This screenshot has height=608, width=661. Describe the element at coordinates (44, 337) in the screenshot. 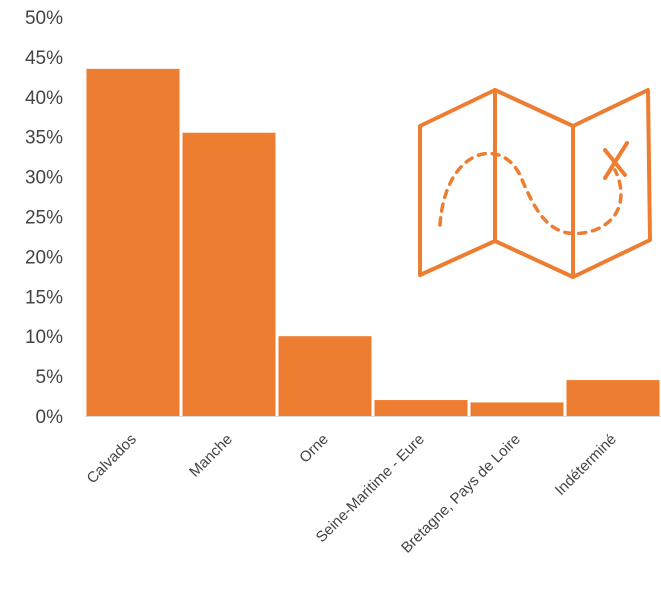

I see `y-tick-label: 10%` at that location.